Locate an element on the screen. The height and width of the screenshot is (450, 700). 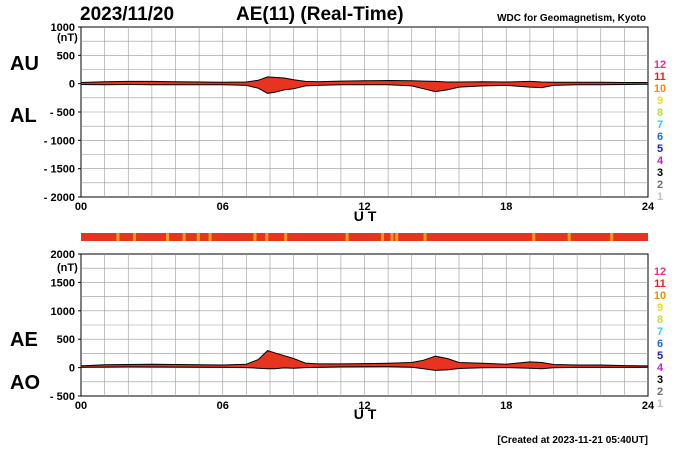
au-al-y-tick-label: 500 is located at coordinates (66, 56).